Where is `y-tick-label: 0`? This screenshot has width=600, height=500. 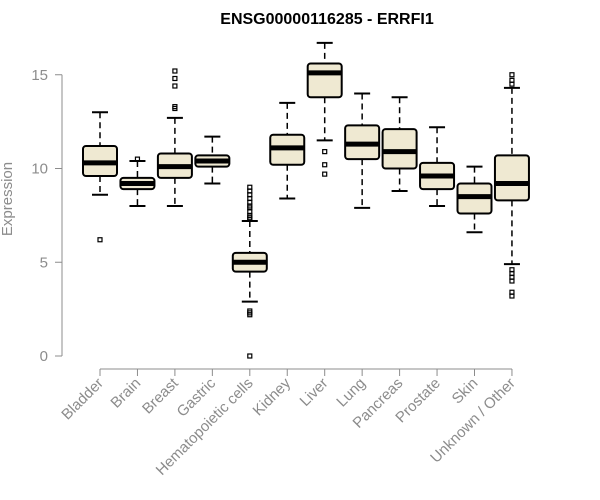
y-tick-label: 0 is located at coordinates (44, 356).